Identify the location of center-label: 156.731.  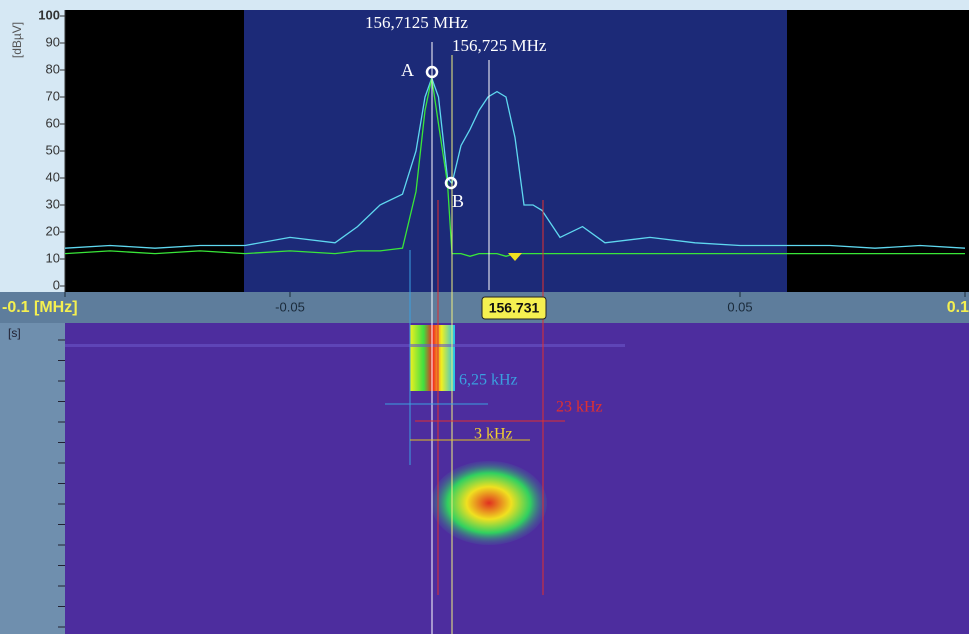
(514, 308).